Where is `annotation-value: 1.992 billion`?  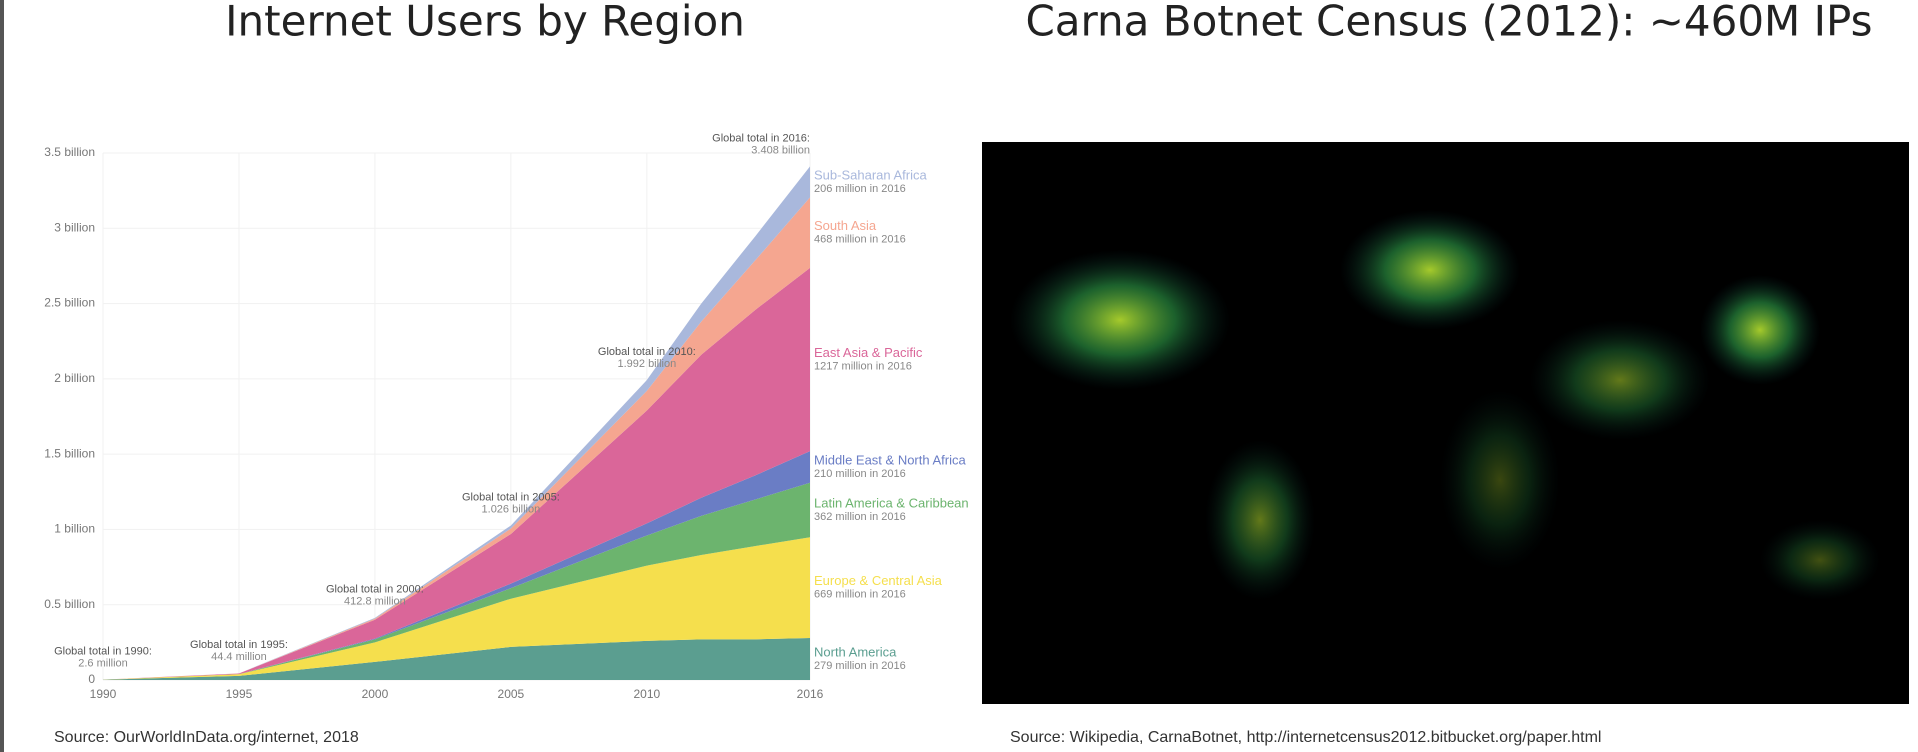 annotation-value: 1.992 billion is located at coordinates (646, 364).